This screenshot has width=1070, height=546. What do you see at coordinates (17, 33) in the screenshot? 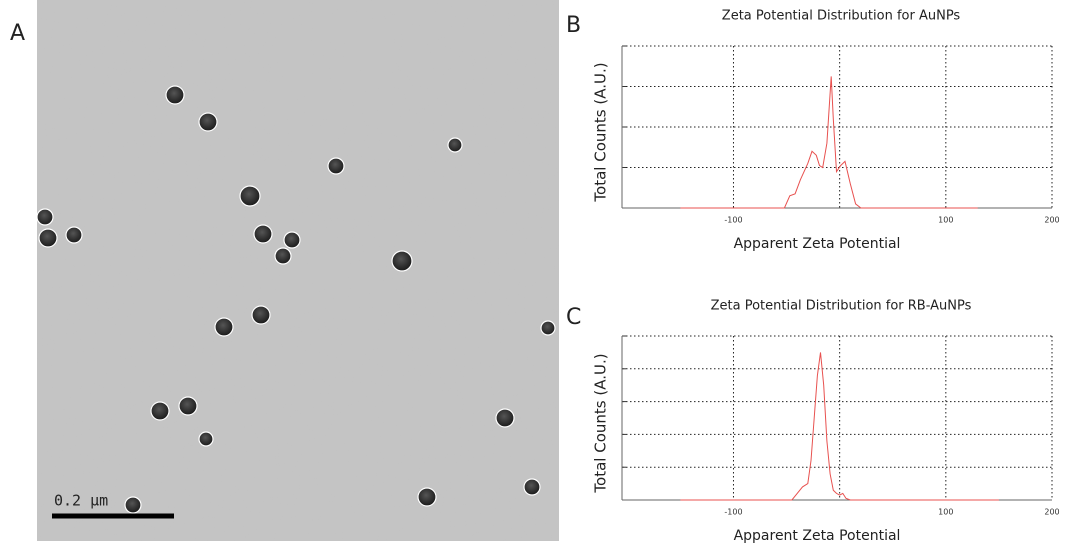
I see `panel-label: A` at bounding box center [17, 33].